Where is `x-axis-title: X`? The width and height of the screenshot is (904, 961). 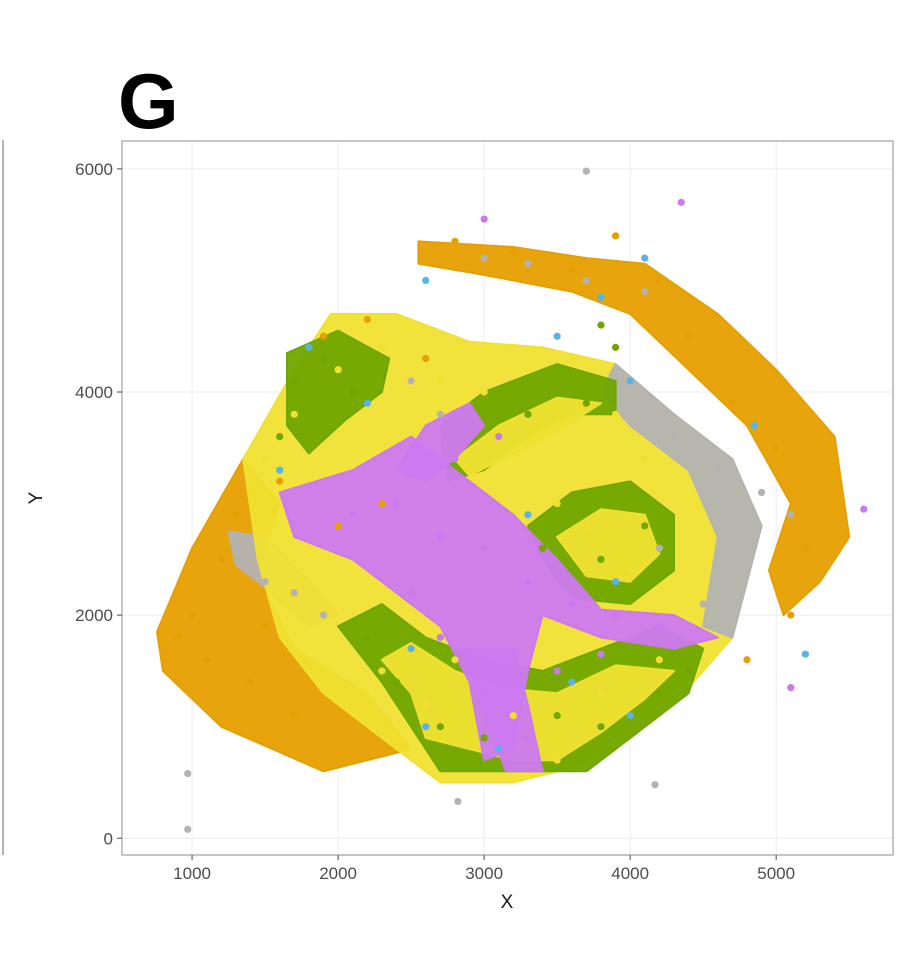 x-axis-title: X is located at coordinates (507, 902).